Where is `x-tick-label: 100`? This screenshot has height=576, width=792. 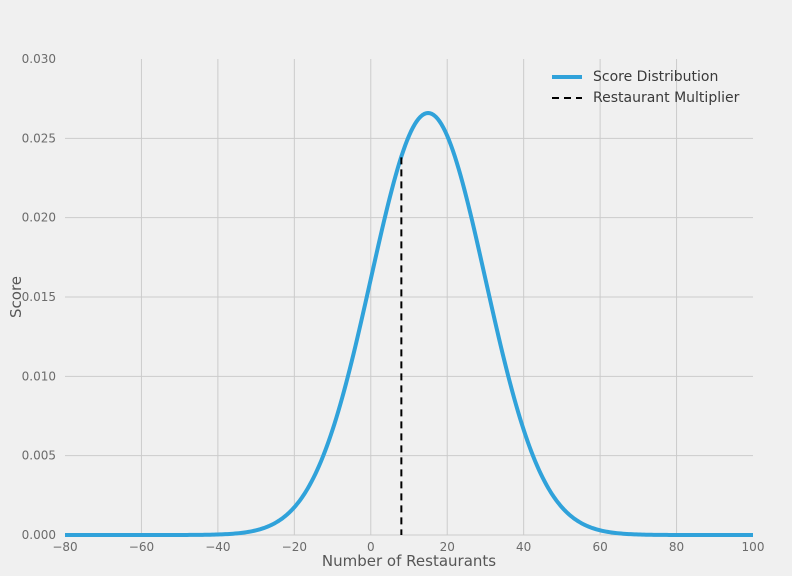
x-tick-label: 100 is located at coordinates (753, 547).